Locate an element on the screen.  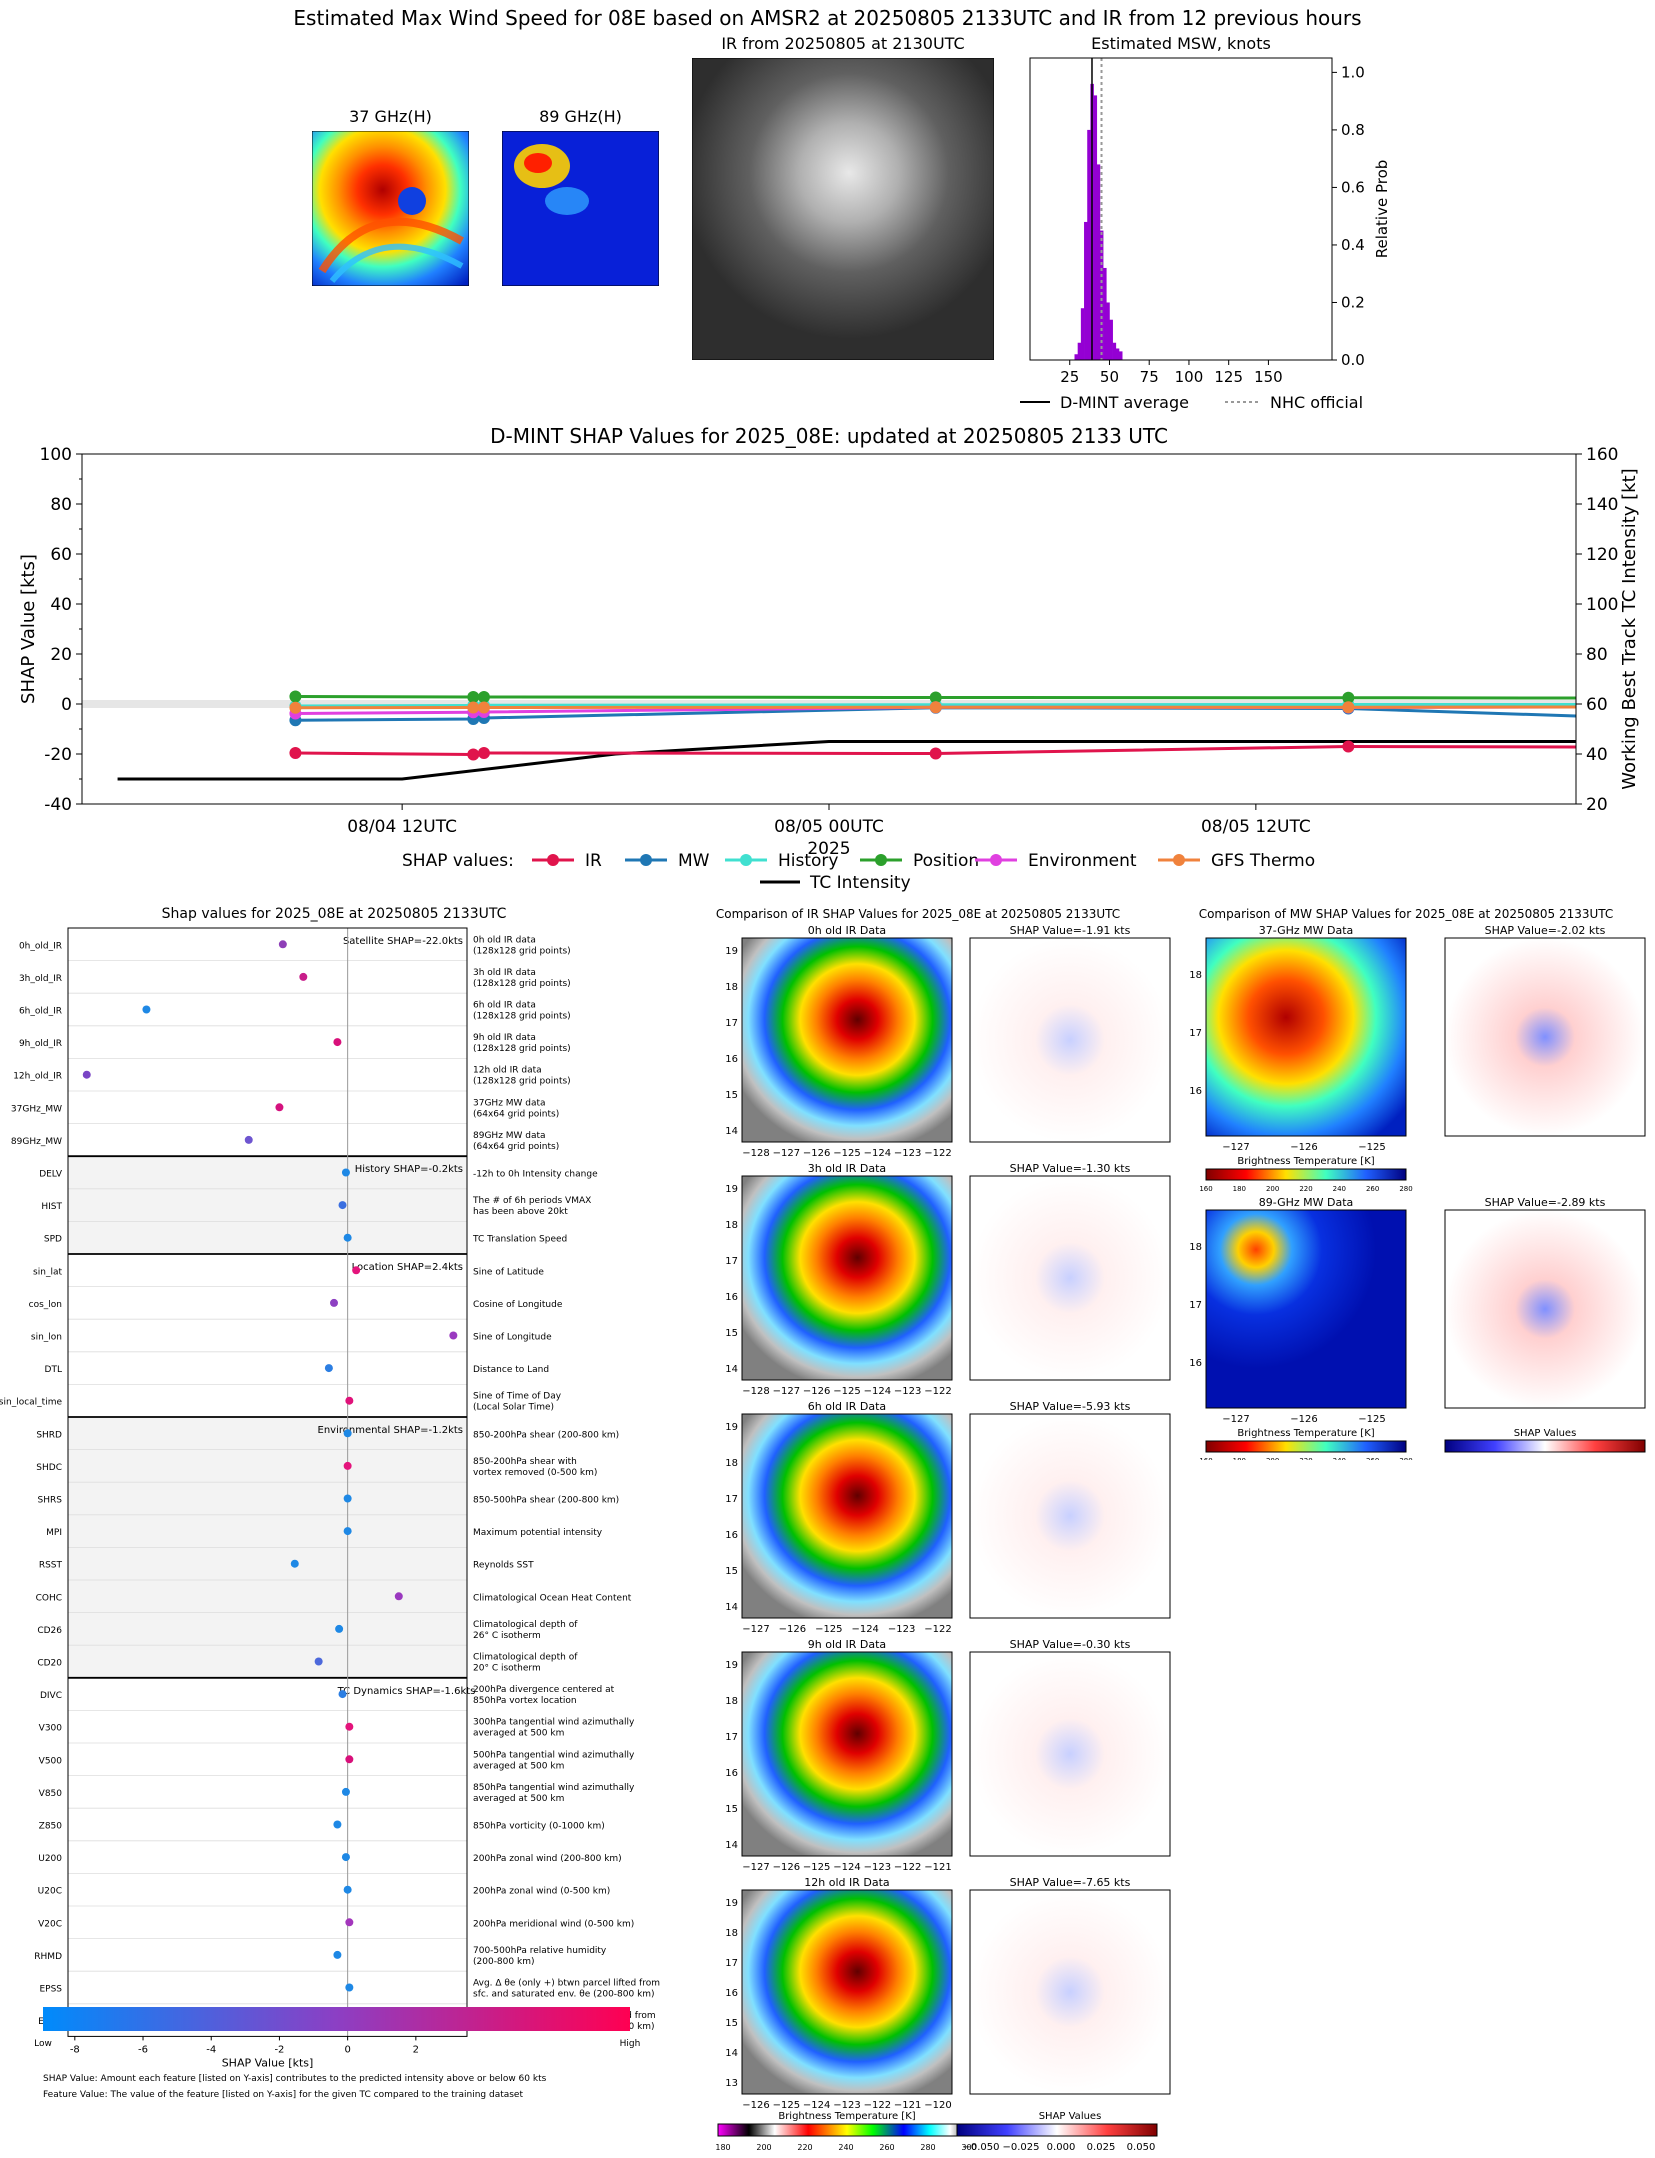
ir-y-tick: 15 is located at coordinates (731, 1333).